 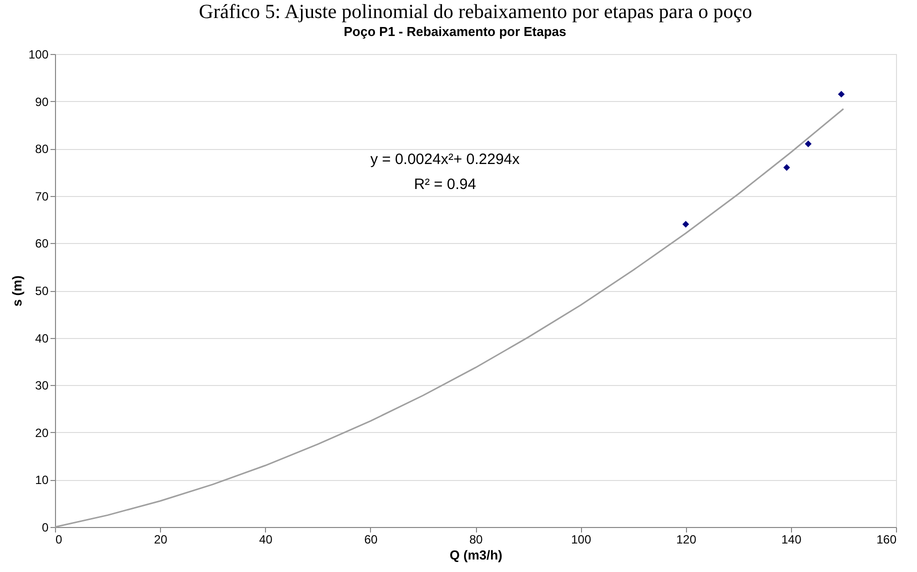 What do you see at coordinates (161, 539) in the screenshot?
I see `x-tick-label: 20` at bounding box center [161, 539].